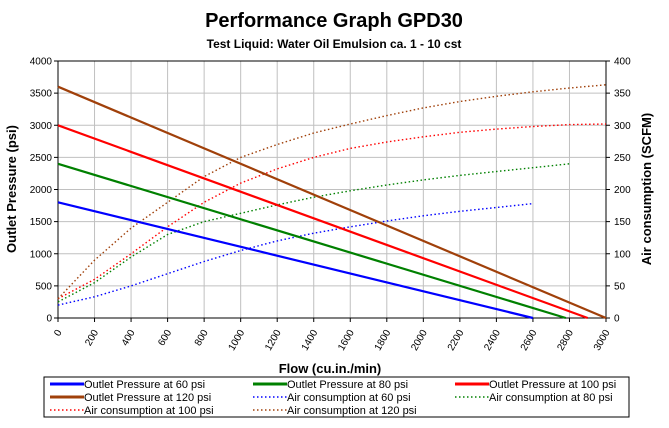 The width and height of the screenshot is (669, 428). What do you see at coordinates (456, 340) in the screenshot?
I see `x-tick-label: 2200` at bounding box center [456, 340].